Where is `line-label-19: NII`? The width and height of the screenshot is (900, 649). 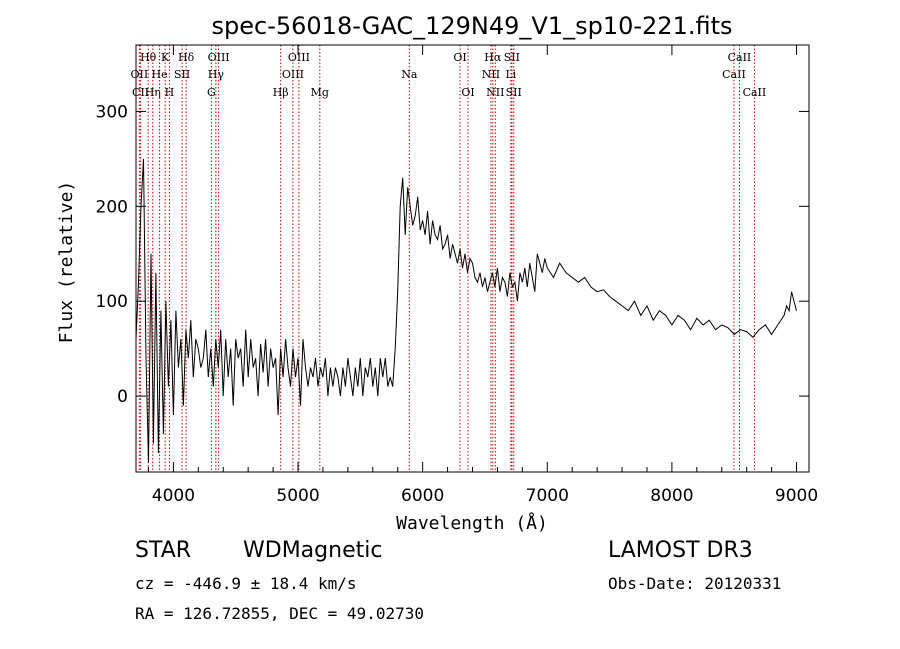 line-label-19: NII is located at coordinates (491, 74).